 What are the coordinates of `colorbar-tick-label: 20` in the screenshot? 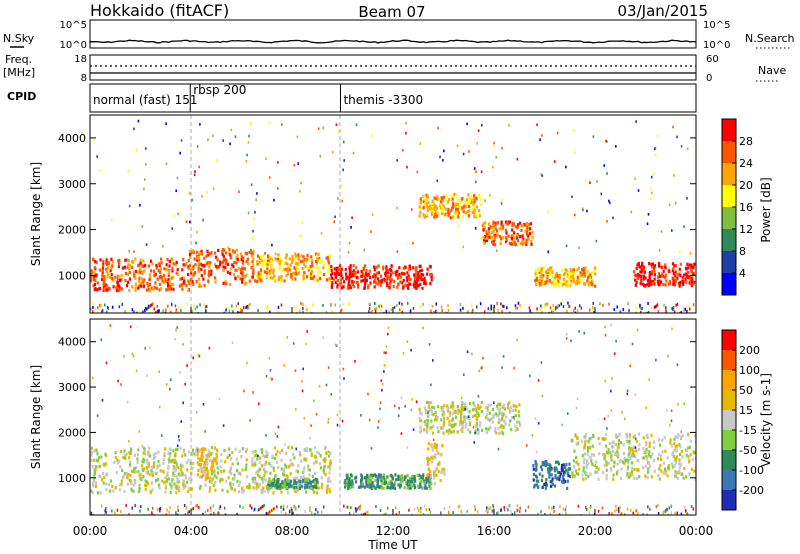 It's located at (746, 185).